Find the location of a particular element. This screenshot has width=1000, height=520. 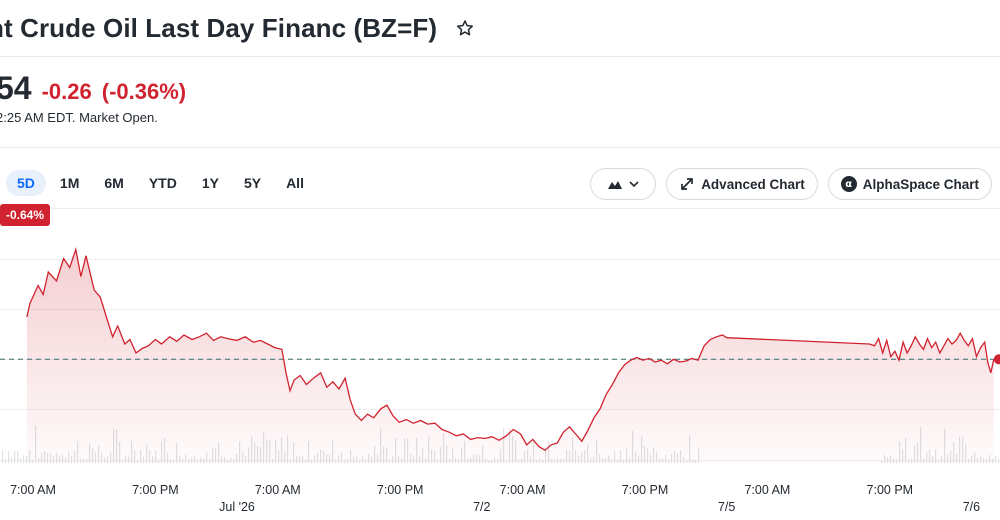

chart-type-button is located at coordinates (623, 184).